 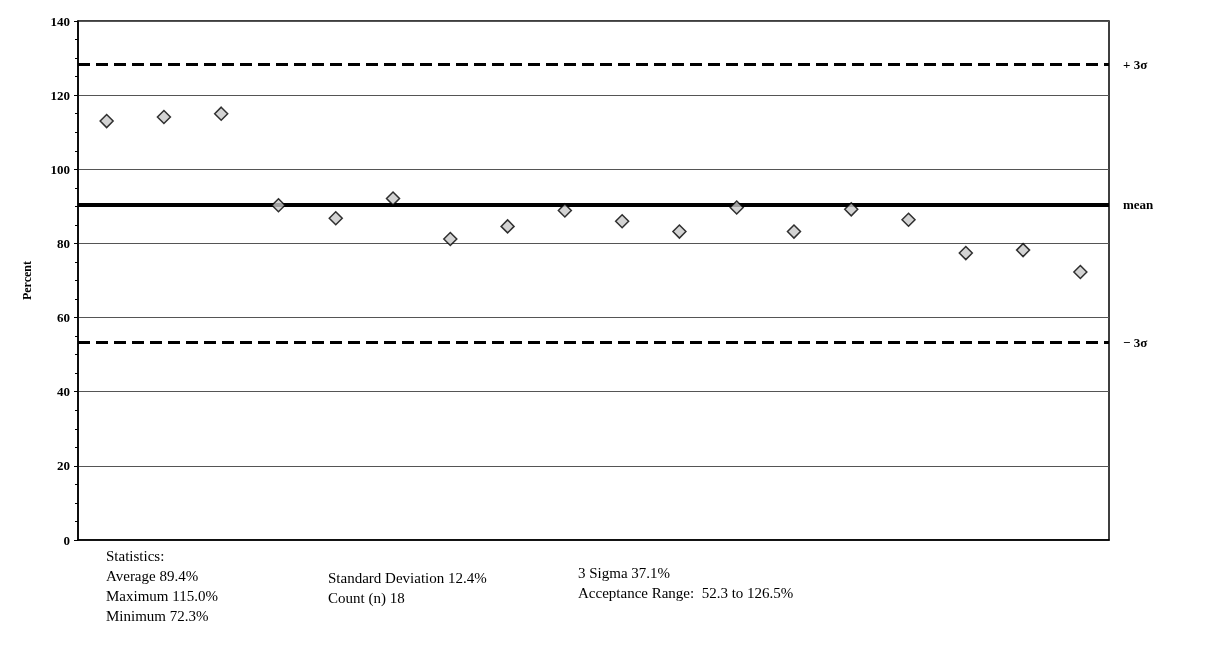 I want to click on text: Statistics:, so click(x=135, y=555).